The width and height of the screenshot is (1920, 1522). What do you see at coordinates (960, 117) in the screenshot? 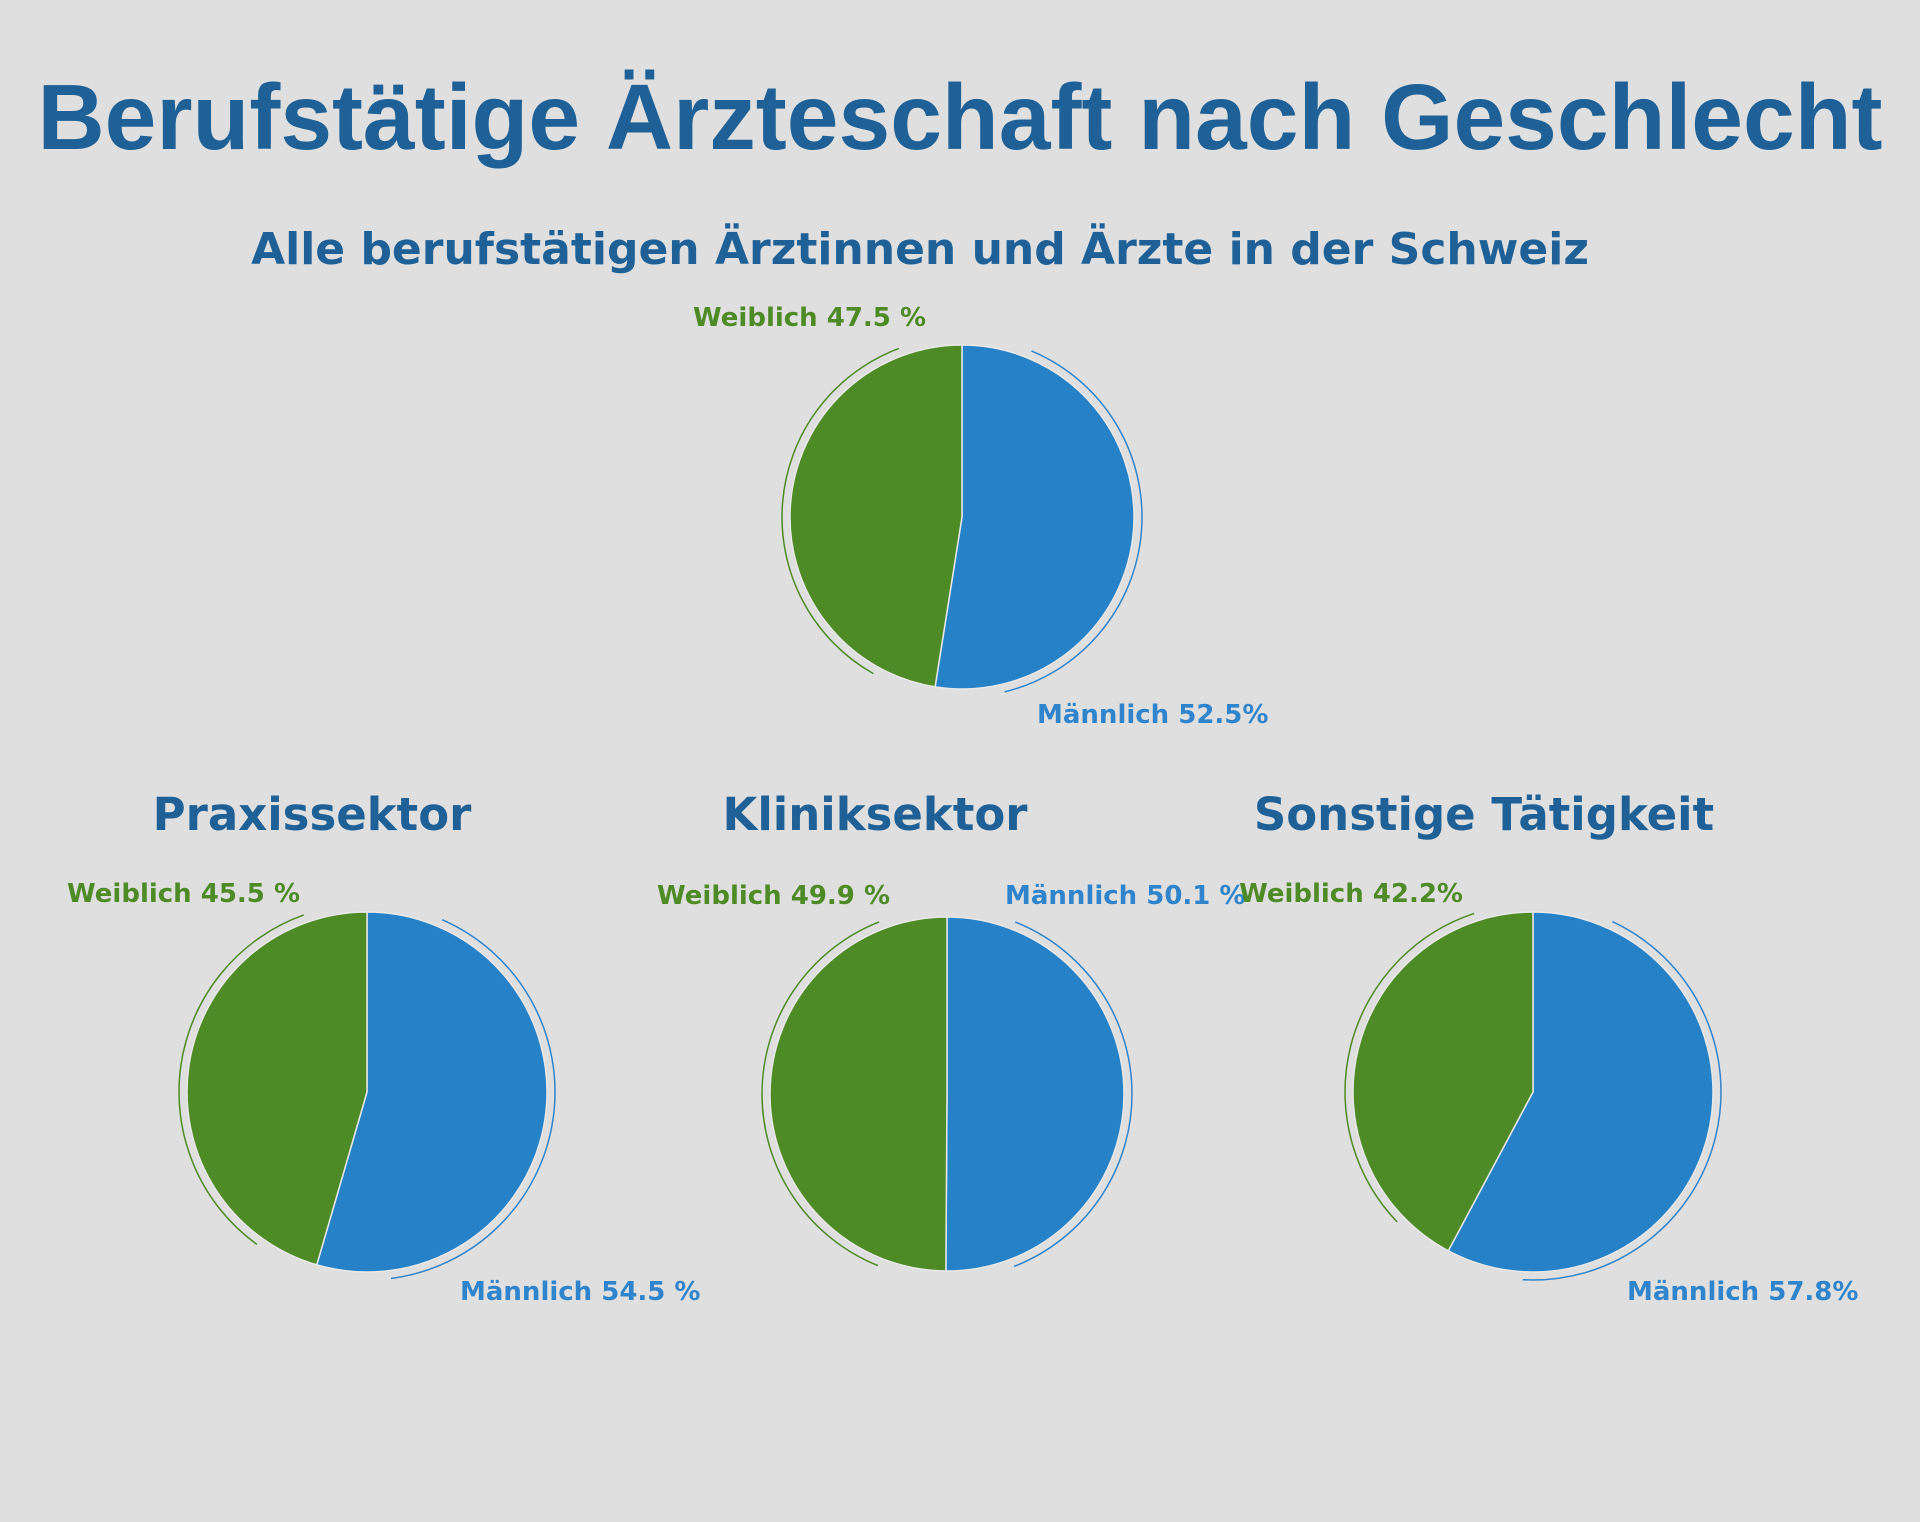
I see `page-title: Berufstätige Ärzteschaft nach Geschlecht` at bounding box center [960, 117].